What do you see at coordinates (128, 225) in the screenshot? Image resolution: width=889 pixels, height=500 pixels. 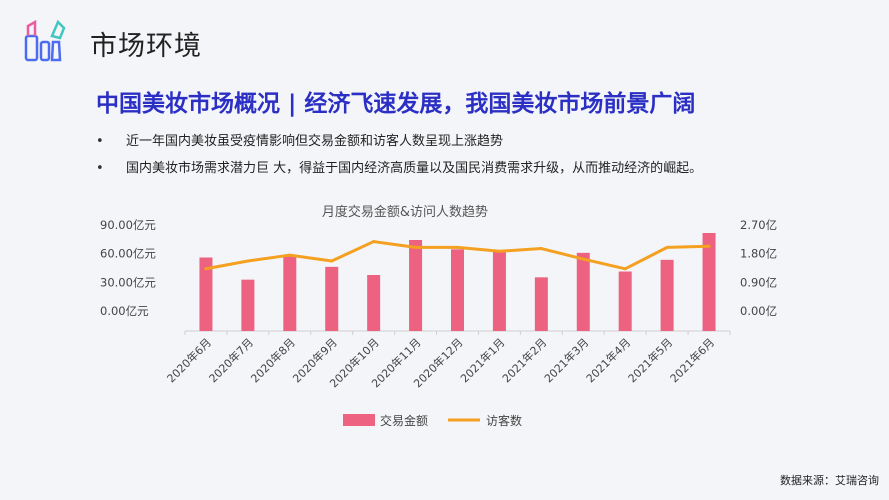 I see `left-axis-tick: 90.00亿元` at bounding box center [128, 225].